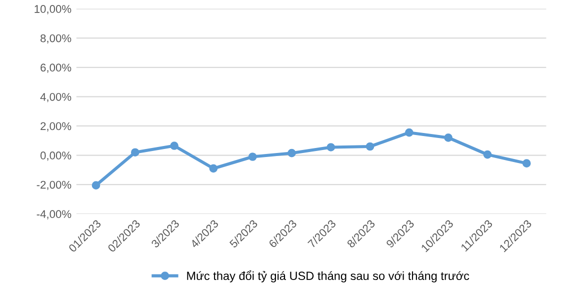 The image size is (566, 293). I want to click on y-tick-label: 8,00%, so click(56, 39).